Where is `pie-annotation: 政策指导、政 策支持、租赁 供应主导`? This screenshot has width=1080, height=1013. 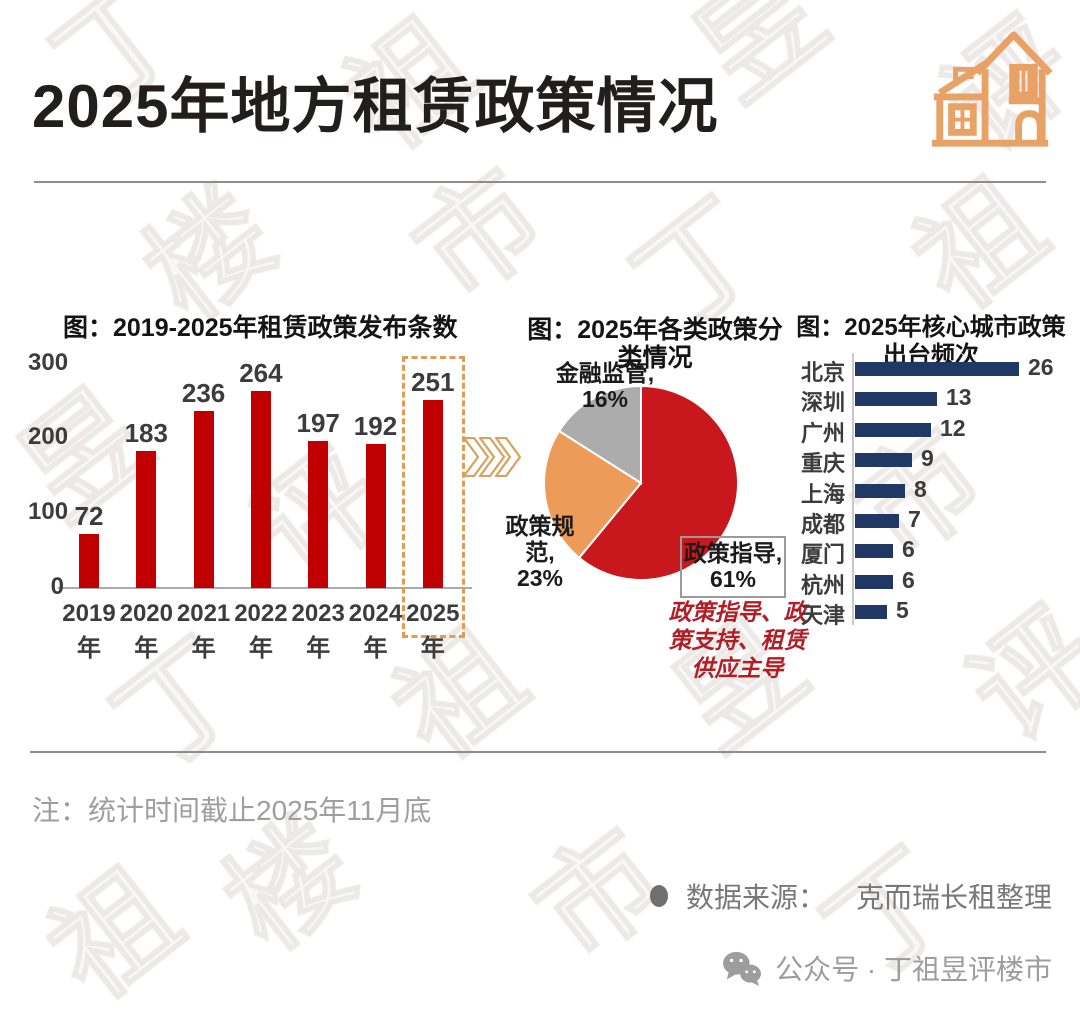
pie-annotation: 政策指导、政 策支持、租赁 供应主导 is located at coordinates (737, 640).